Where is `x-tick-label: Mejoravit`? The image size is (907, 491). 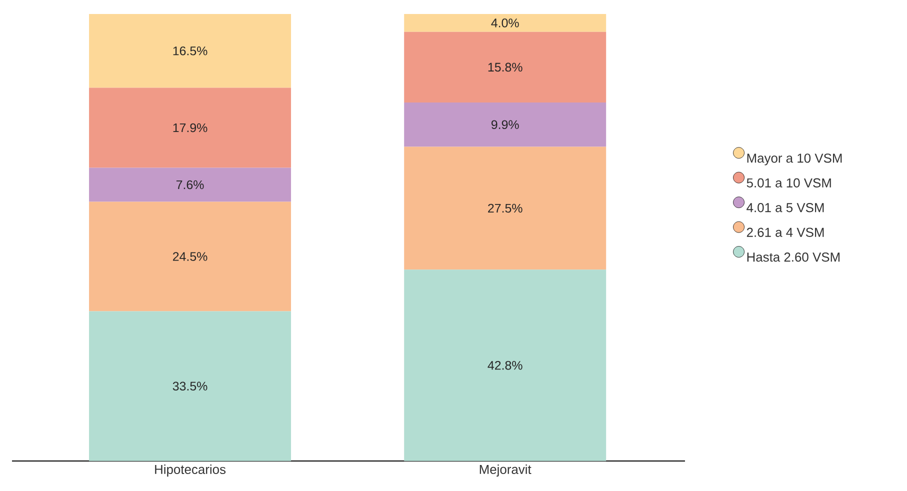 x-tick-label: Mejoravit is located at coordinates (506, 470).